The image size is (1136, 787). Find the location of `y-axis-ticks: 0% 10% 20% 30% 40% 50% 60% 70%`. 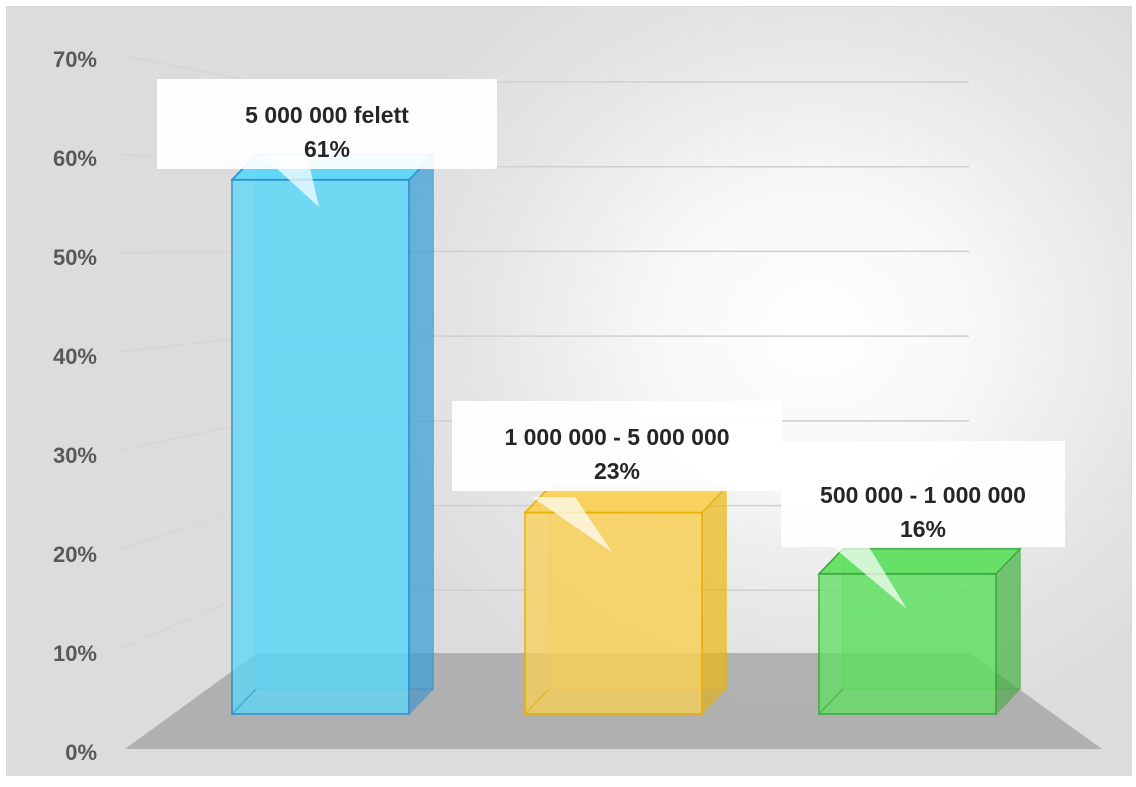

y-axis-ticks: 0% 10% 20% 30% 40% 50% 60% 70% is located at coordinates (75, 406).